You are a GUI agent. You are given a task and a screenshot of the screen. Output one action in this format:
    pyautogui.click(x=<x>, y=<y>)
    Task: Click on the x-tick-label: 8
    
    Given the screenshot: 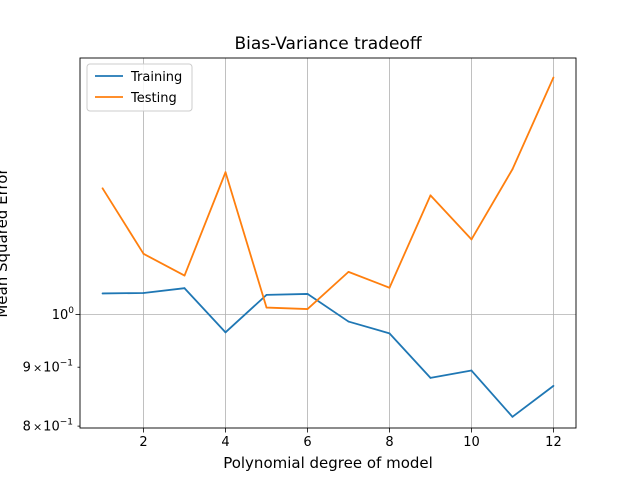 What is the action you would take?
    pyautogui.click(x=389, y=442)
    